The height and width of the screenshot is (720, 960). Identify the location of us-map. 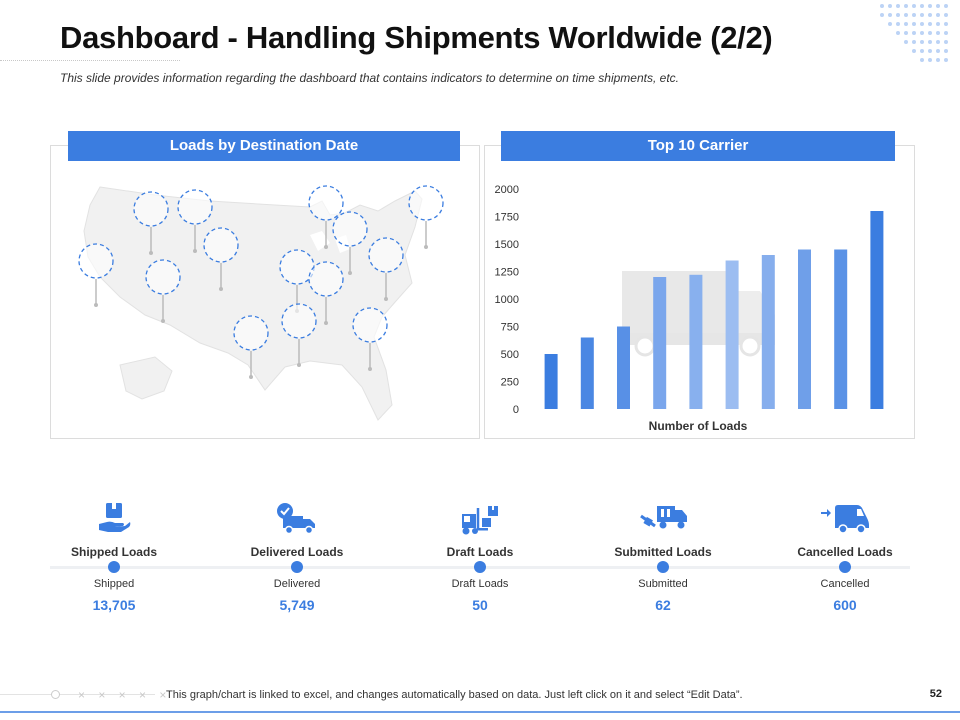
(261, 303).